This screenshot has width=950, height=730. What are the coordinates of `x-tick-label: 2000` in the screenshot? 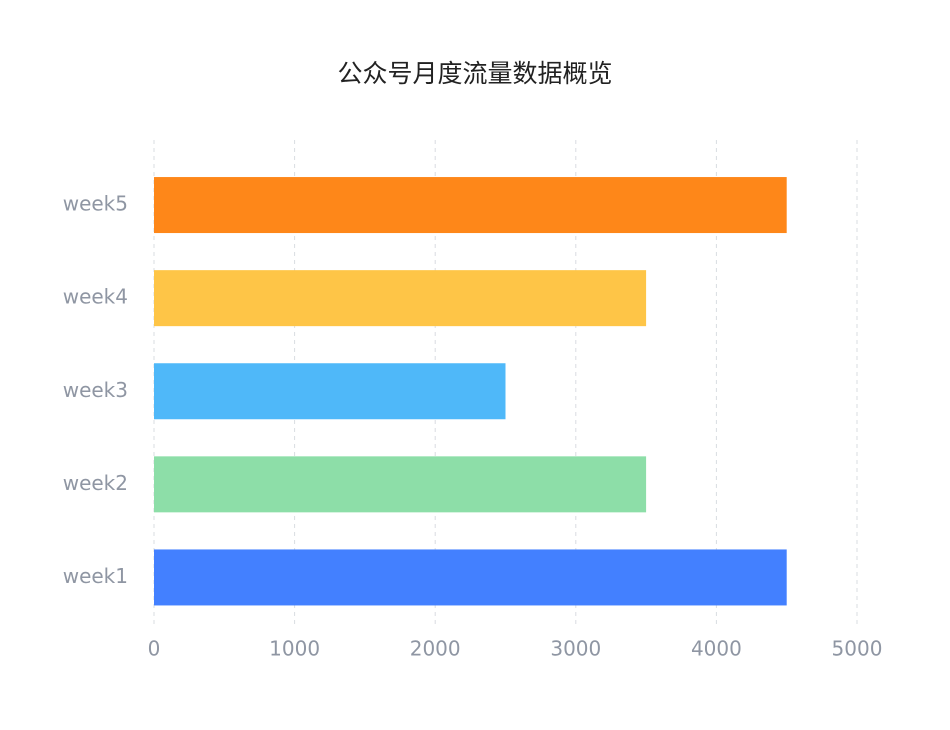 It's located at (435, 649).